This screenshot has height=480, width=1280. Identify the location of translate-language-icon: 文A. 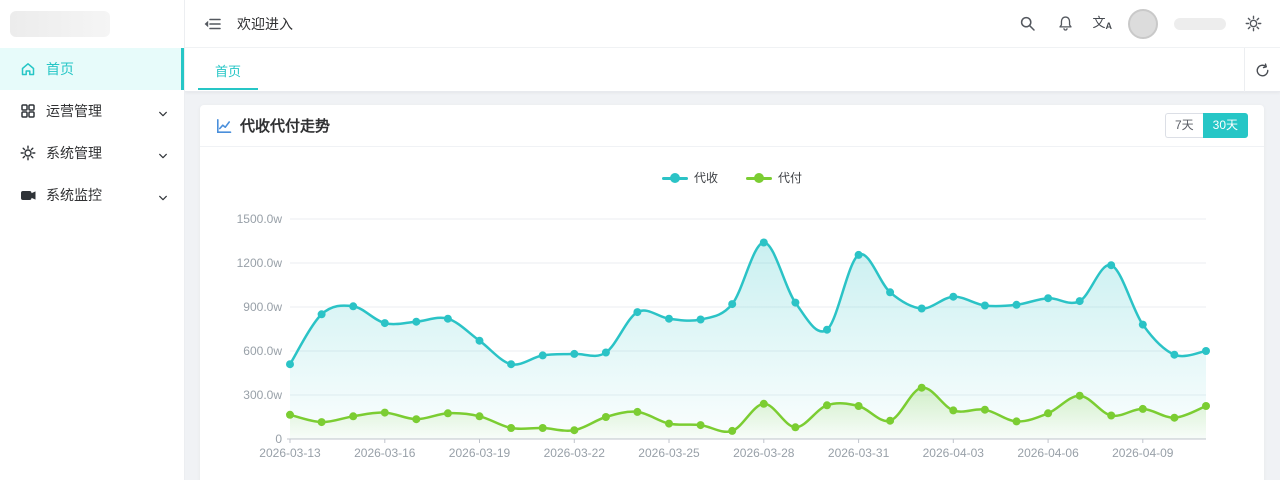
(1102, 23).